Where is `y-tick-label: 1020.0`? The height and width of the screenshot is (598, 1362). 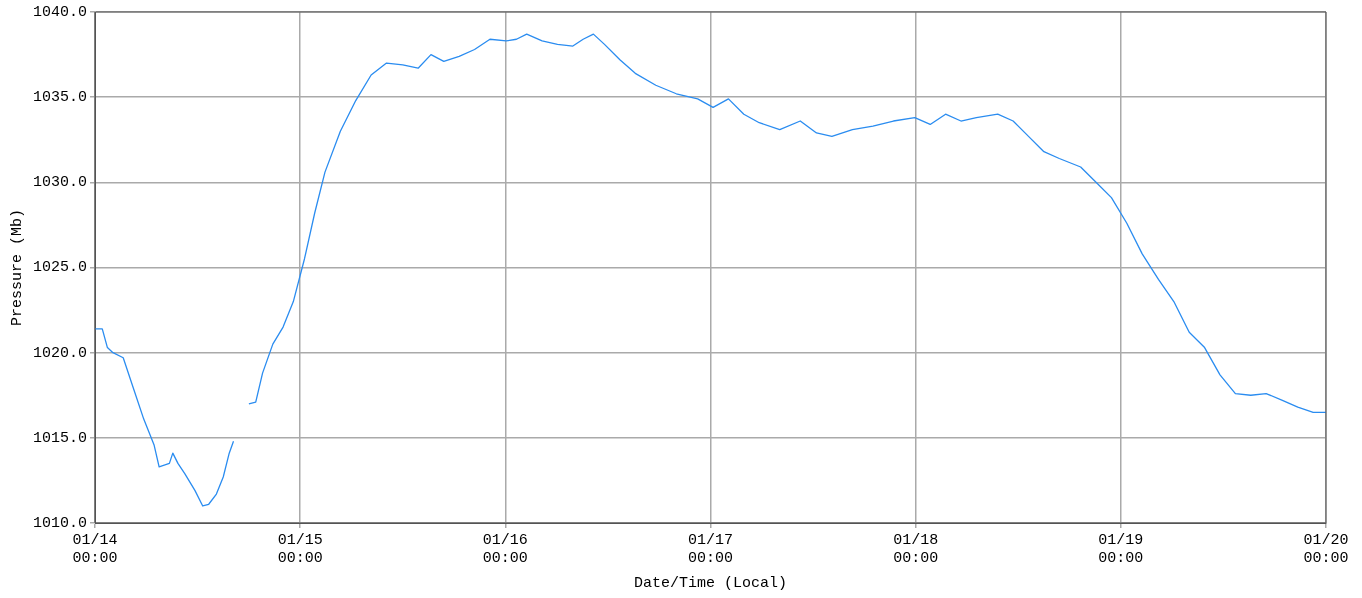
y-tick-label: 1020.0 is located at coordinates (60, 353).